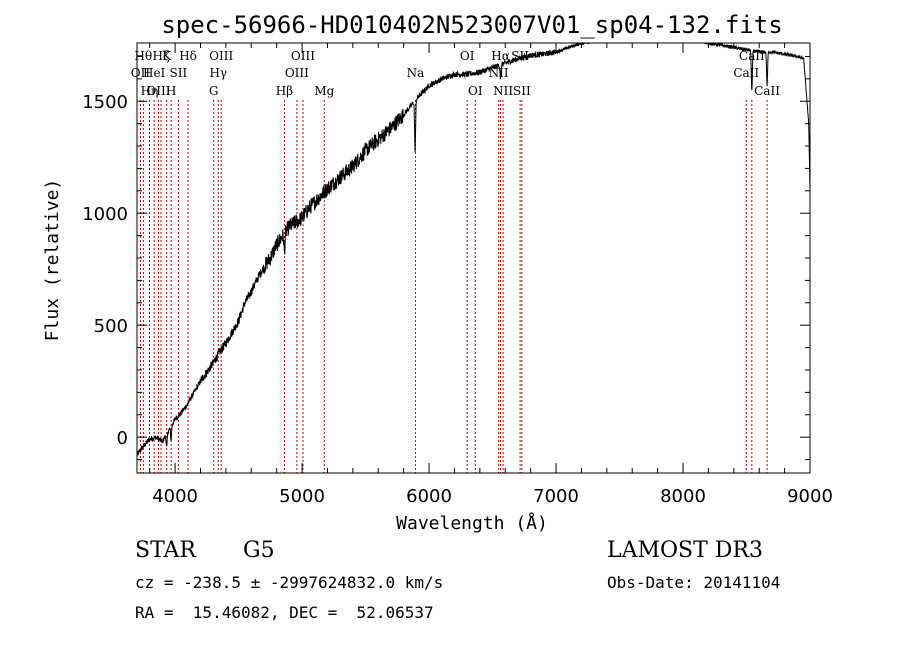 This screenshot has height=649, width=900. I want to click on object-class: STAR, so click(165, 550).